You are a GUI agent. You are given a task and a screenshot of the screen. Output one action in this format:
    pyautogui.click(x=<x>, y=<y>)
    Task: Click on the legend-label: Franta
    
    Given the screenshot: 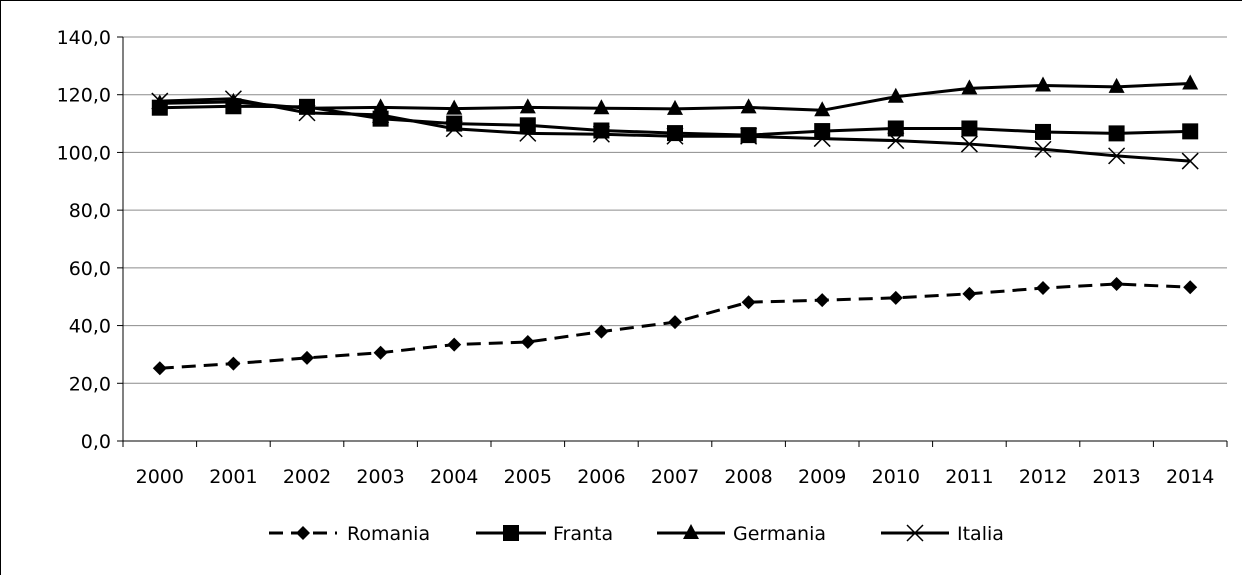 What is the action you would take?
    pyautogui.click(x=583, y=534)
    